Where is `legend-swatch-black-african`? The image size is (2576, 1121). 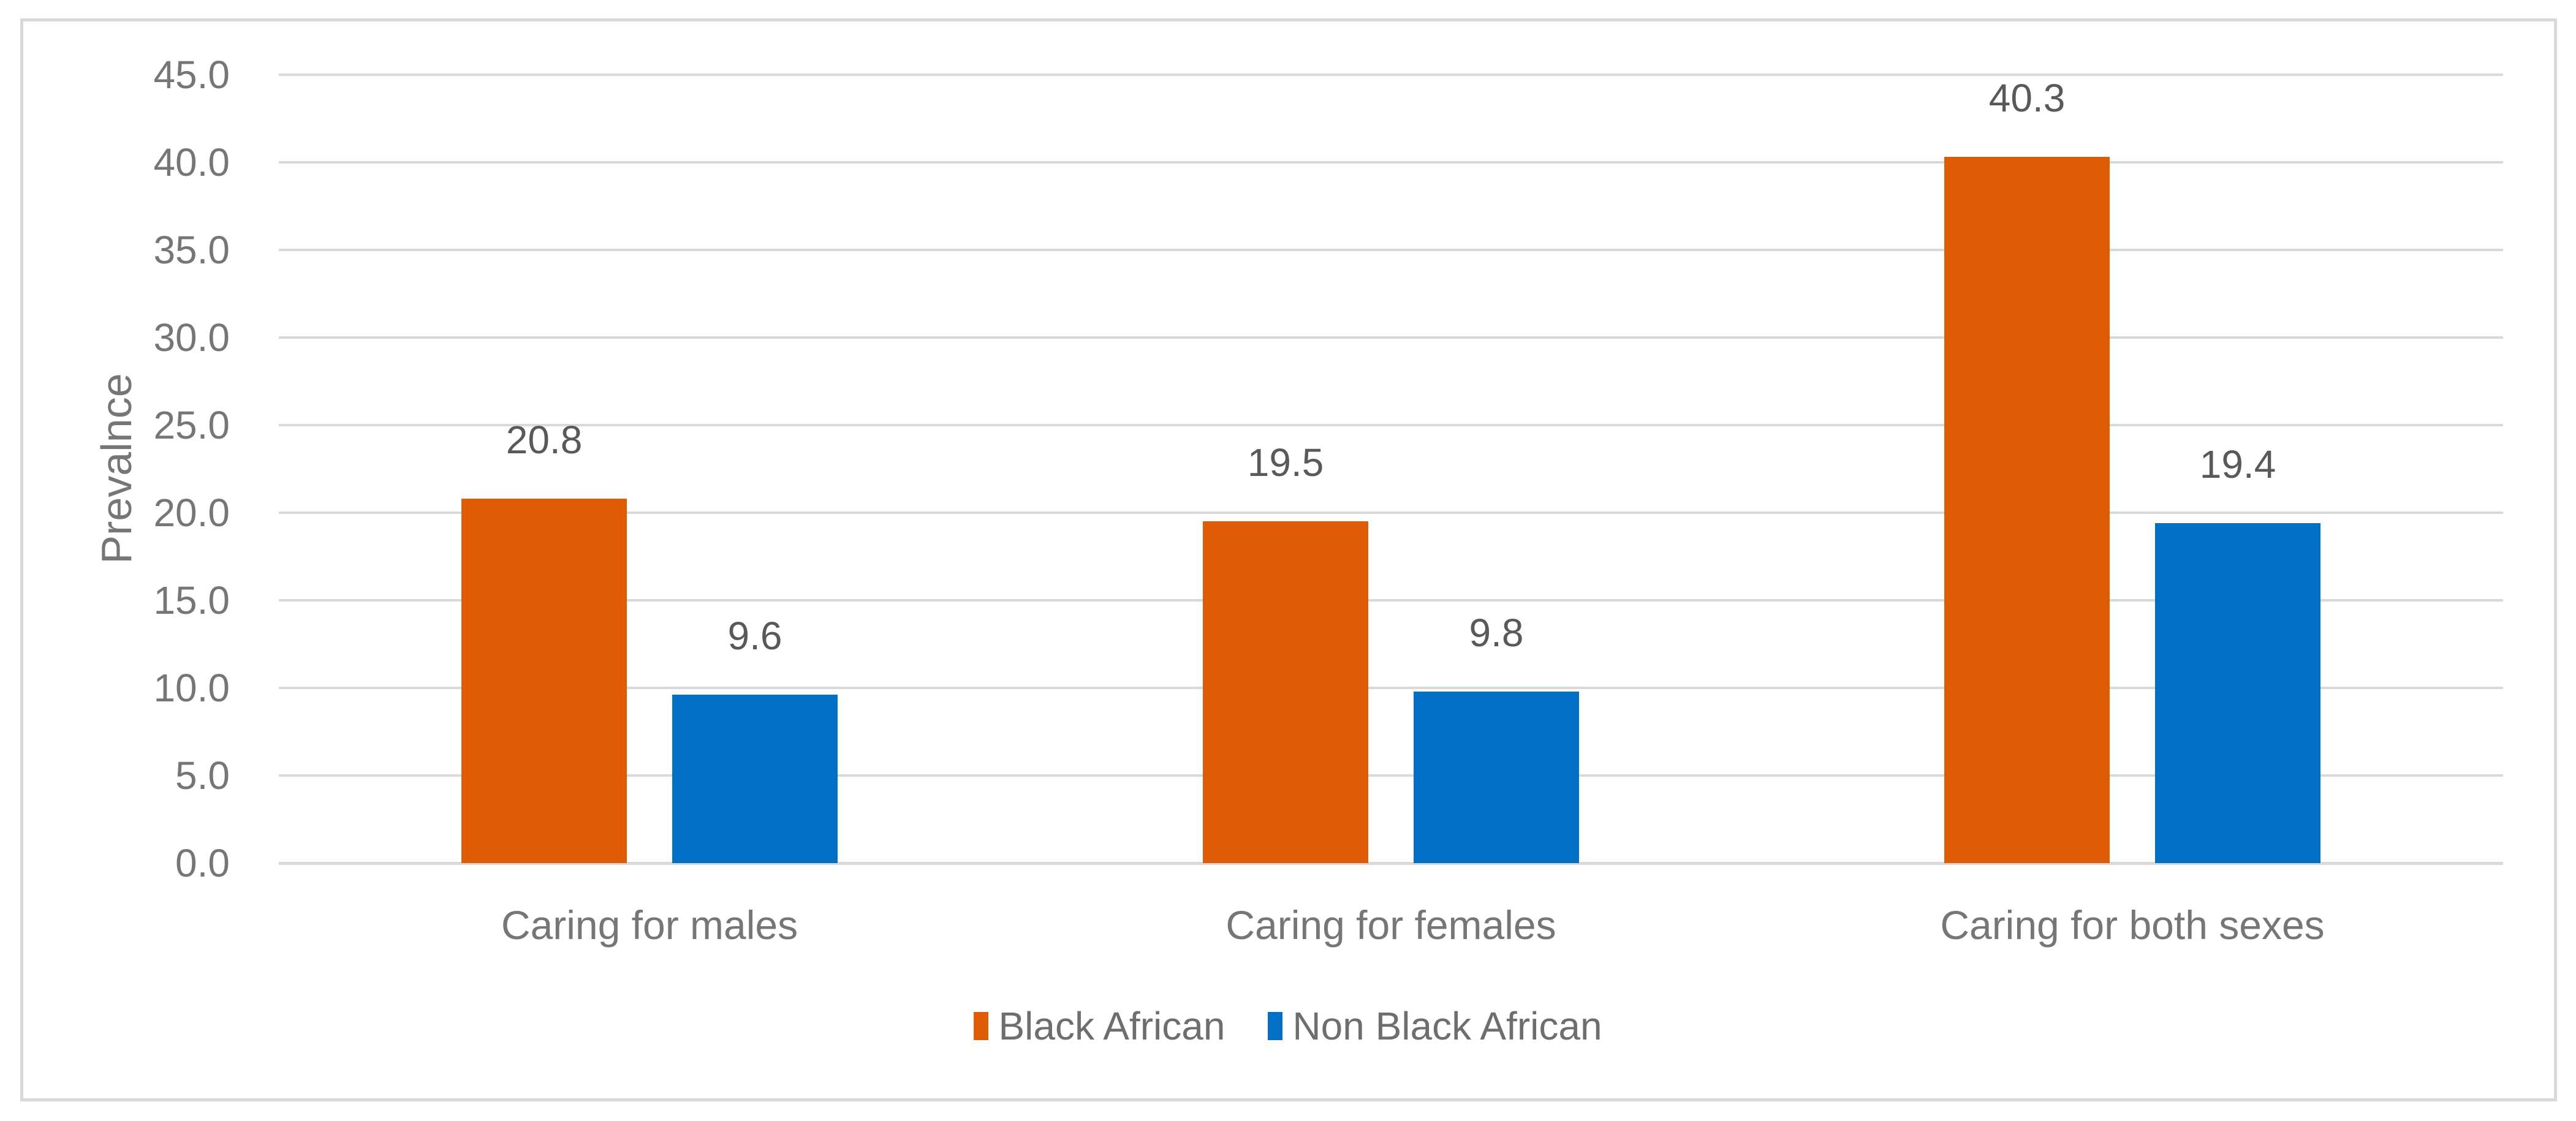
legend-swatch-black-african is located at coordinates (981, 1026).